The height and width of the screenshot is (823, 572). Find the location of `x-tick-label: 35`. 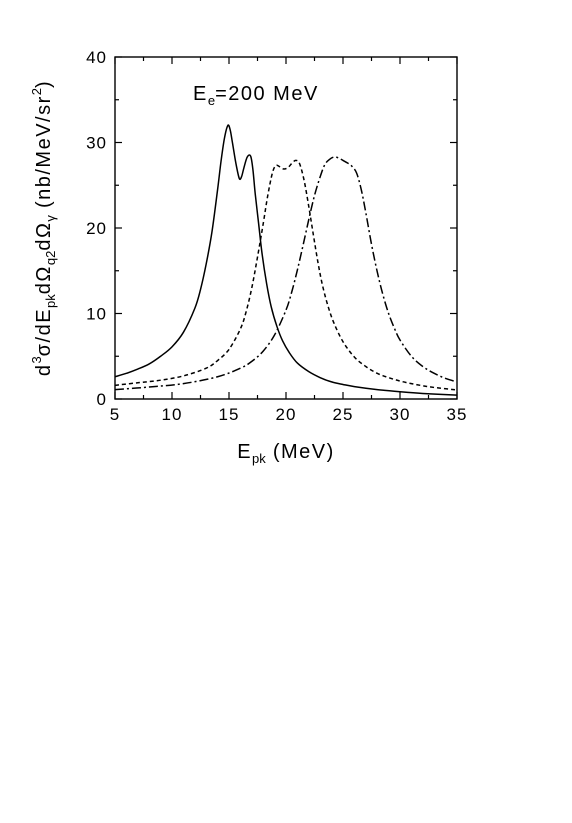

x-tick-label: 35 is located at coordinates (457, 414).